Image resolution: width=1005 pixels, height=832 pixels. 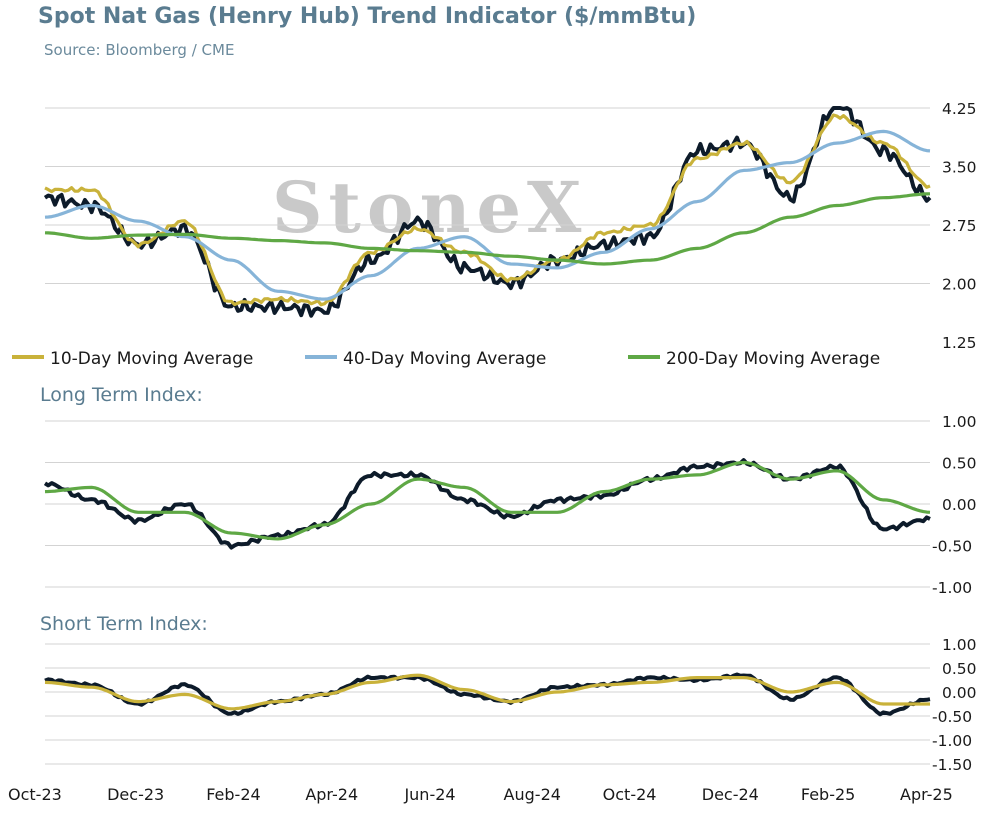 I want to click on y-tick-label: 3.50, so click(x=959, y=168).